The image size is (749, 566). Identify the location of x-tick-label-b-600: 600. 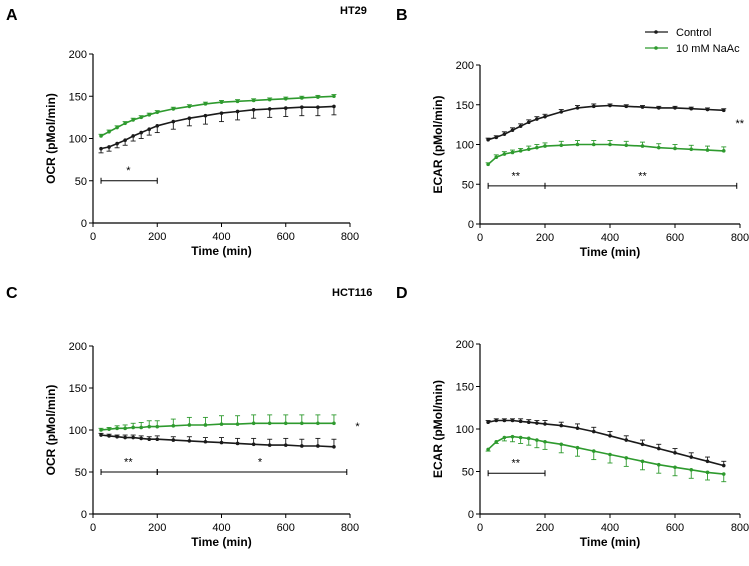
(675, 238).